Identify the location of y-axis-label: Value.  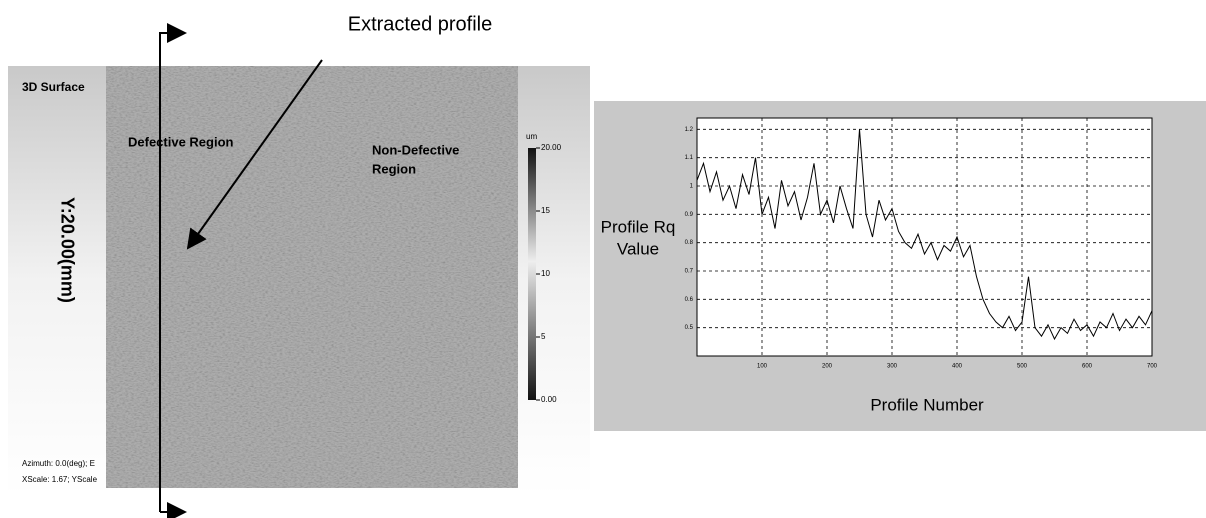
(638, 248).